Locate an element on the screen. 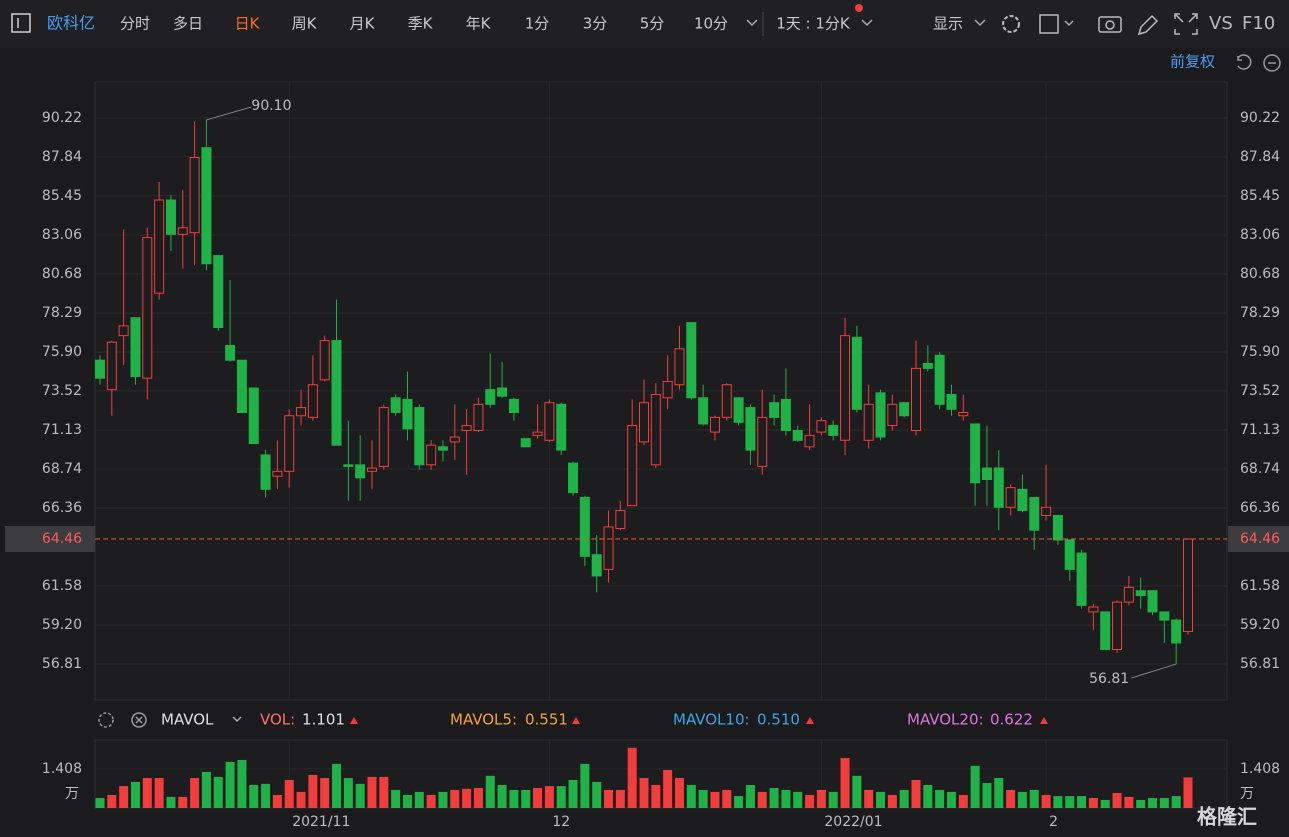 Image resolution: width=1289 pixels, height=837 pixels. y-tick-label: 56.81 is located at coordinates (62, 664).